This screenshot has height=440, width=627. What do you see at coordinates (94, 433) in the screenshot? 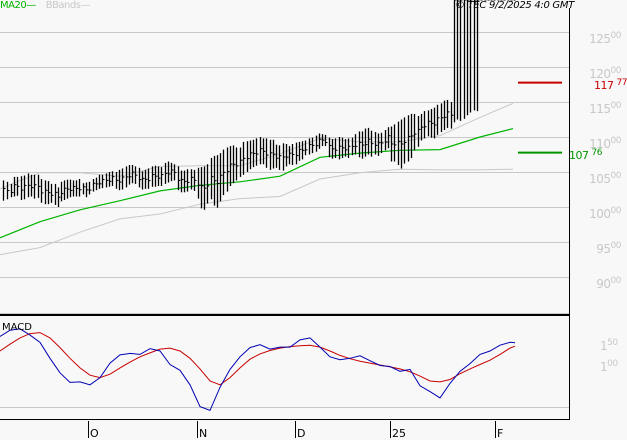
I see `x-axis-label: O` at bounding box center [94, 433].